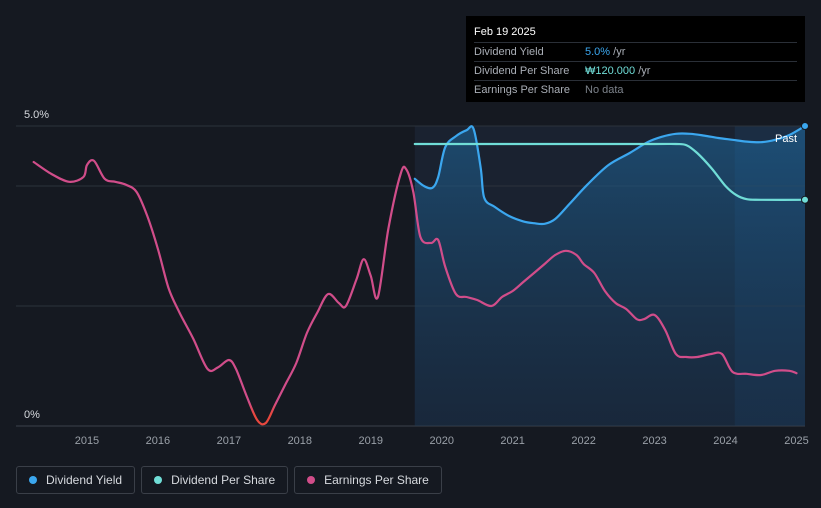 The image size is (821, 508). What do you see at coordinates (654, 441) in the screenshot?
I see `x-tick-label: 2023` at bounding box center [654, 441].